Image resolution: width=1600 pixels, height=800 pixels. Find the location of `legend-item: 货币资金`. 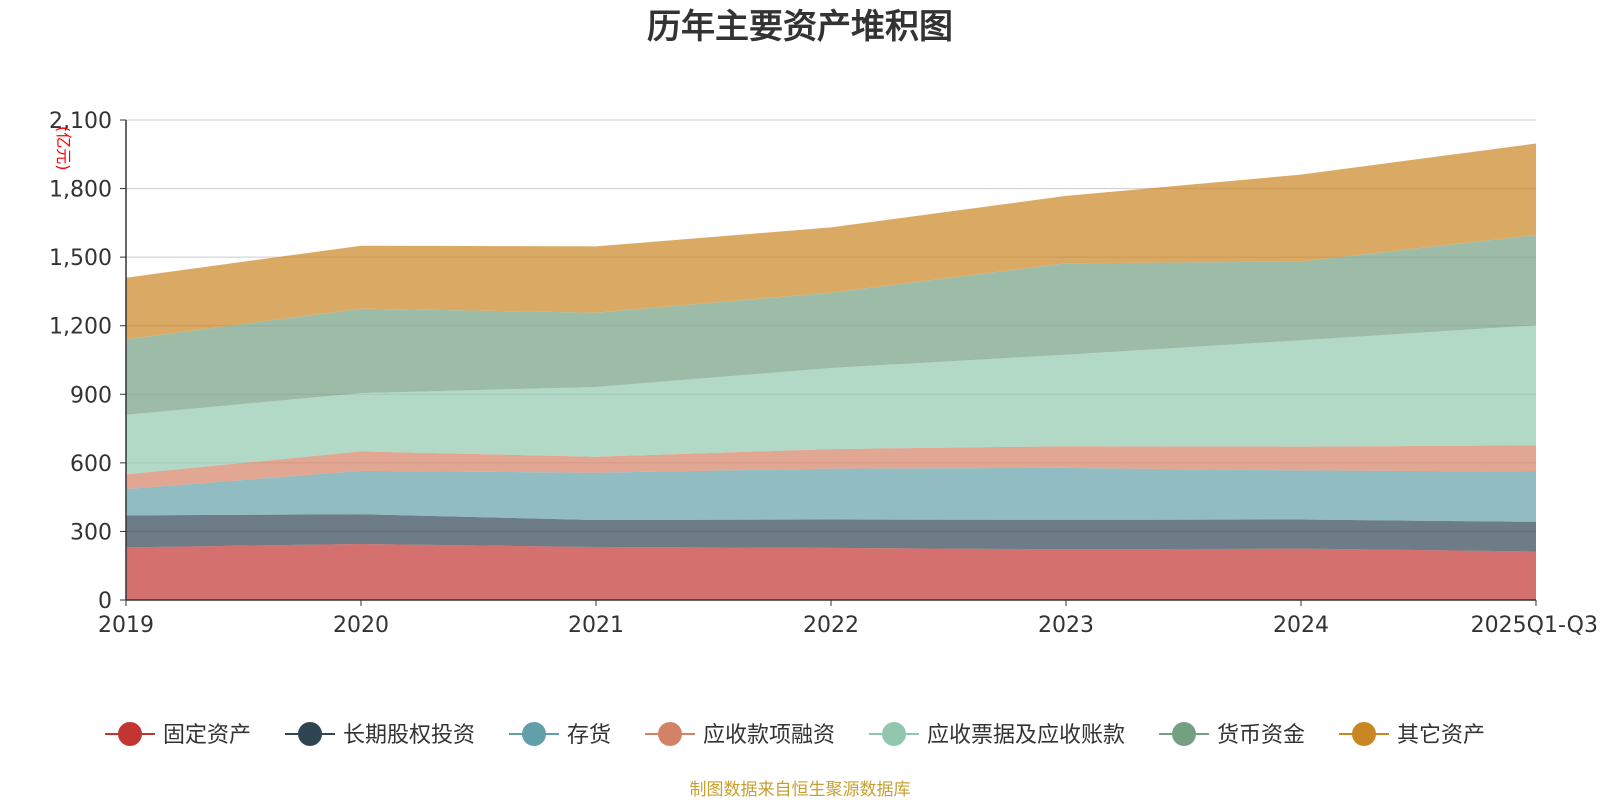

legend-item: 货币资金 is located at coordinates (1232, 735).